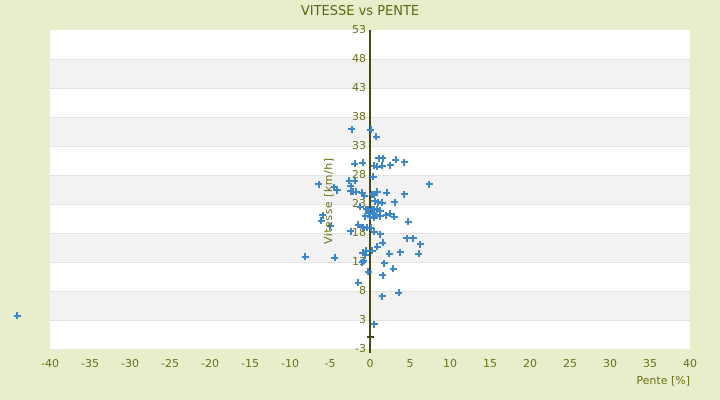 The width and height of the screenshot is (720, 400). I want to click on x-tick-label: 25, so click(570, 363).